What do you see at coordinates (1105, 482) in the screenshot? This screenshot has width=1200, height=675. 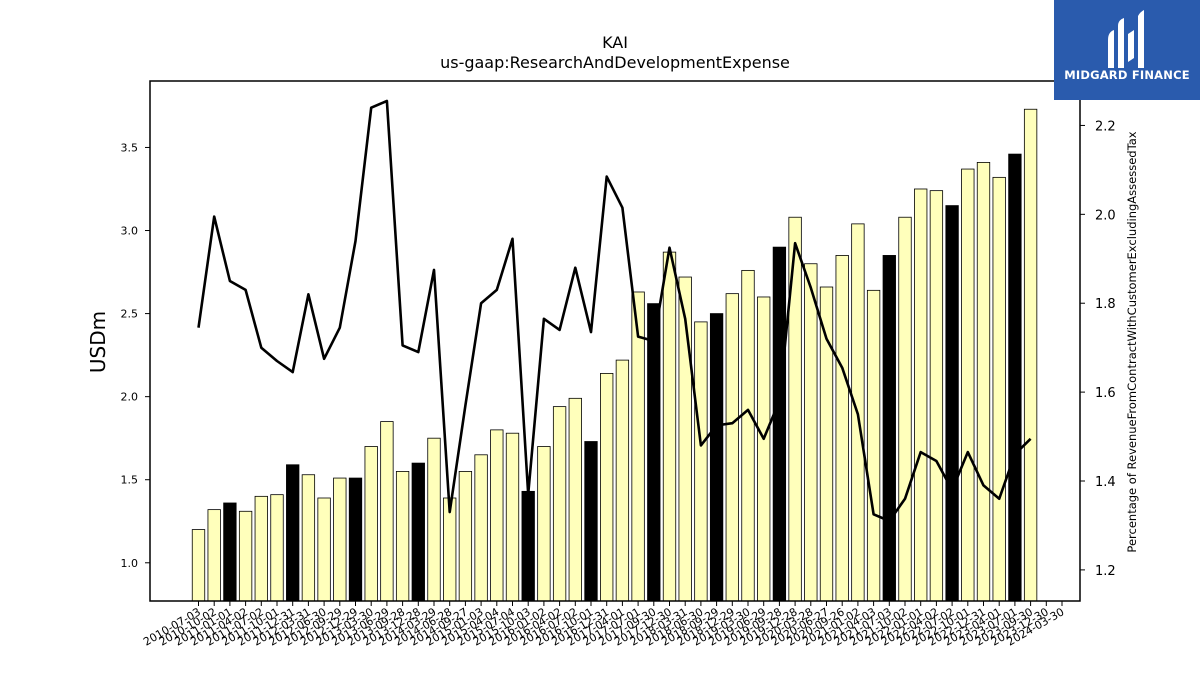 I see `y2-tick-label: 1.4` at bounding box center [1105, 482].